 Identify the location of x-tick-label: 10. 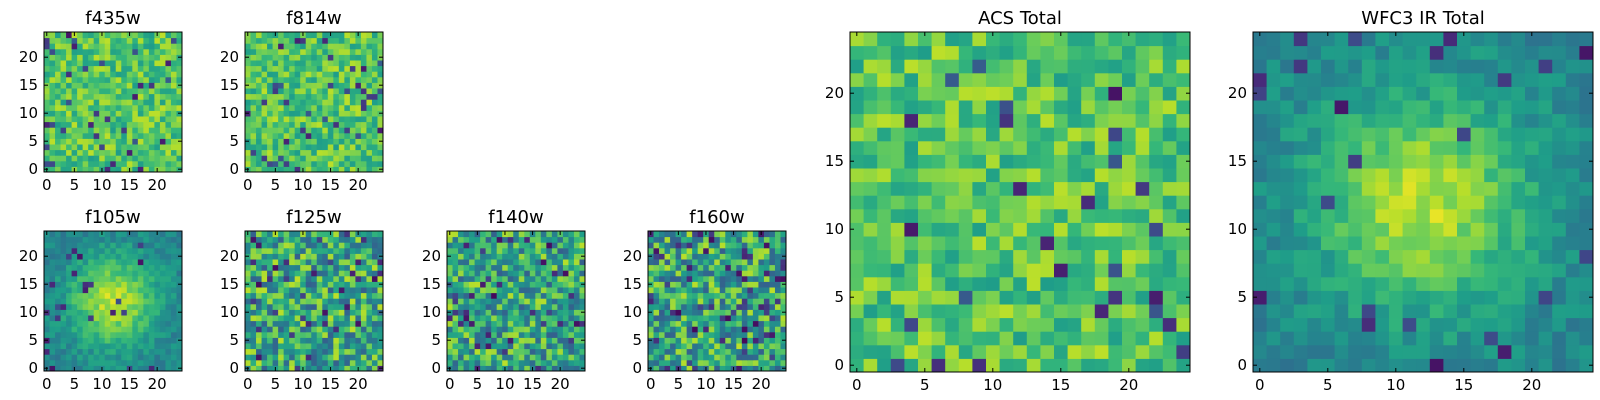
(705, 384).